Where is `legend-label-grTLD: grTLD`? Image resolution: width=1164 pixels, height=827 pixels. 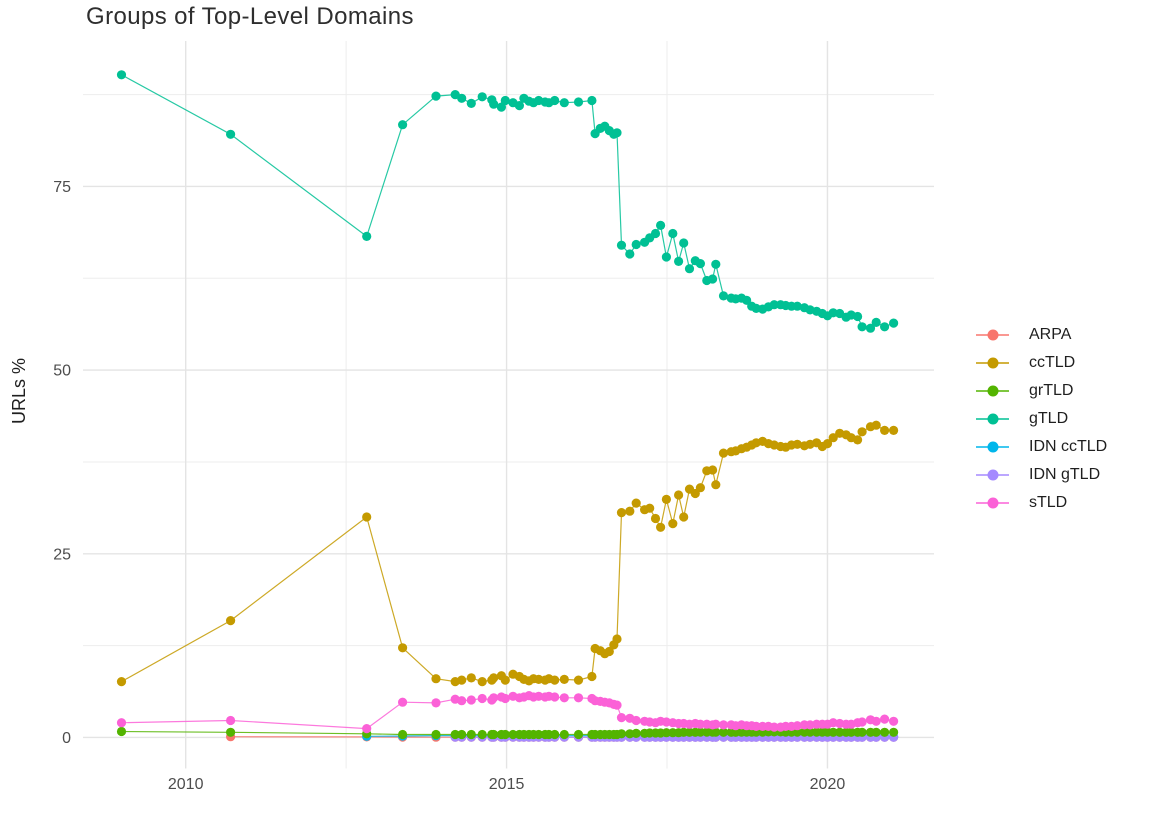
legend-label-grTLD: grTLD is located at coordinates (1051, 390).